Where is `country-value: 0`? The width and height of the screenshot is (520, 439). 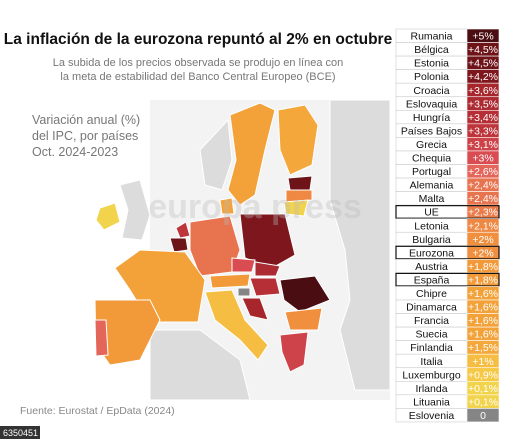
country-value: 0 is located at coordinates (483, 416).